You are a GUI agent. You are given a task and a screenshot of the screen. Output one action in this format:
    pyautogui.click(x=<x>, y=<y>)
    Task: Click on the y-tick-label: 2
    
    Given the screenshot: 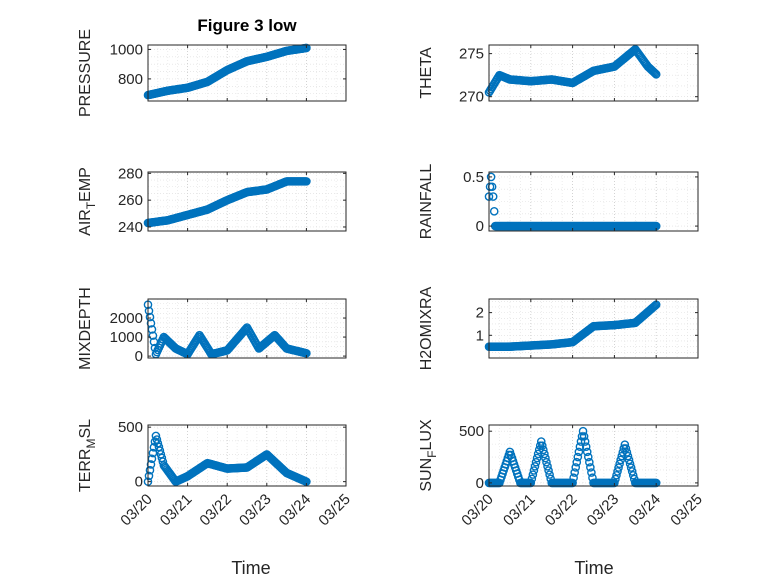 What is the action you would take?
    pyautogui.click(x=480, y=313)
    